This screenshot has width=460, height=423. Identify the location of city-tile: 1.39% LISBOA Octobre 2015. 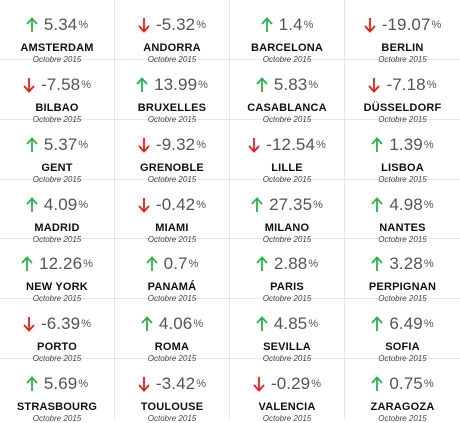
(402, 152).